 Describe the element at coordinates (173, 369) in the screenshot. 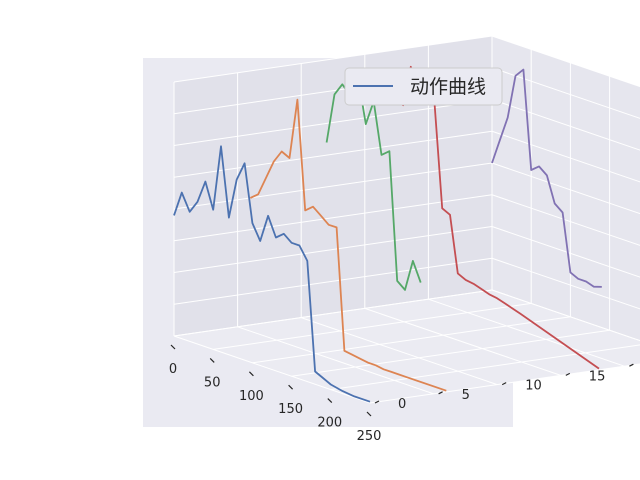

I see `x-tick-label: 0` at that location.